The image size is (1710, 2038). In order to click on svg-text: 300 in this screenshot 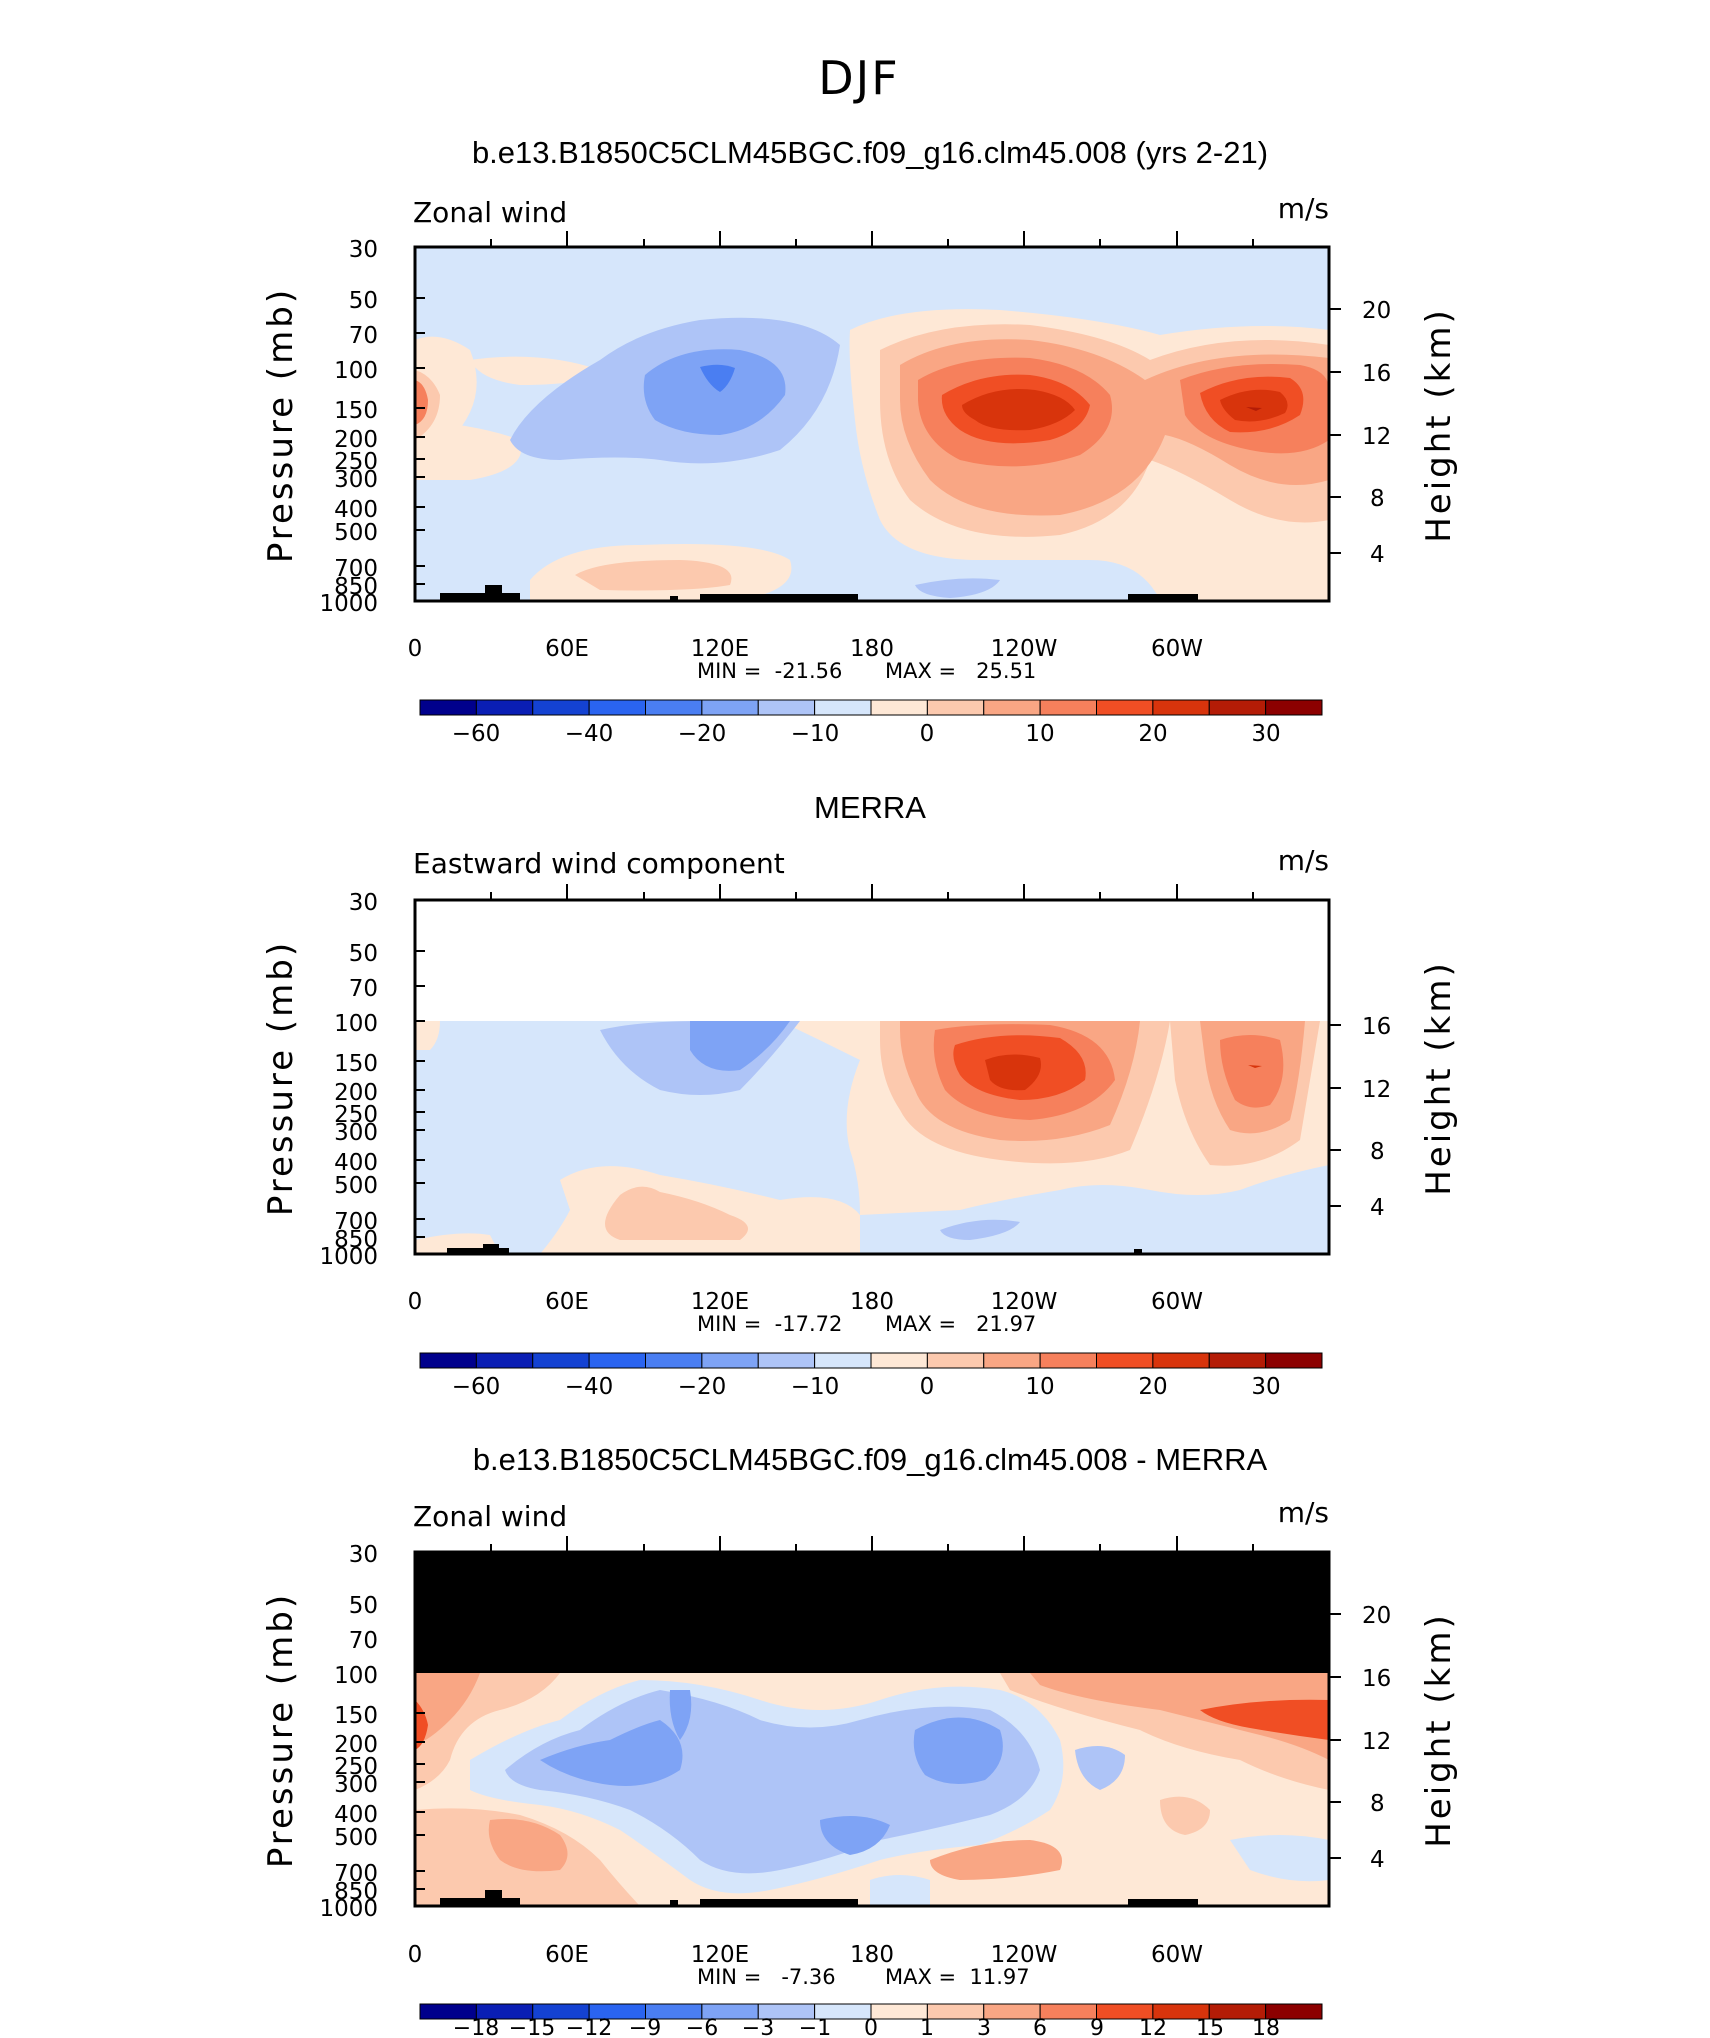, I will do `click(356, 1785)`.